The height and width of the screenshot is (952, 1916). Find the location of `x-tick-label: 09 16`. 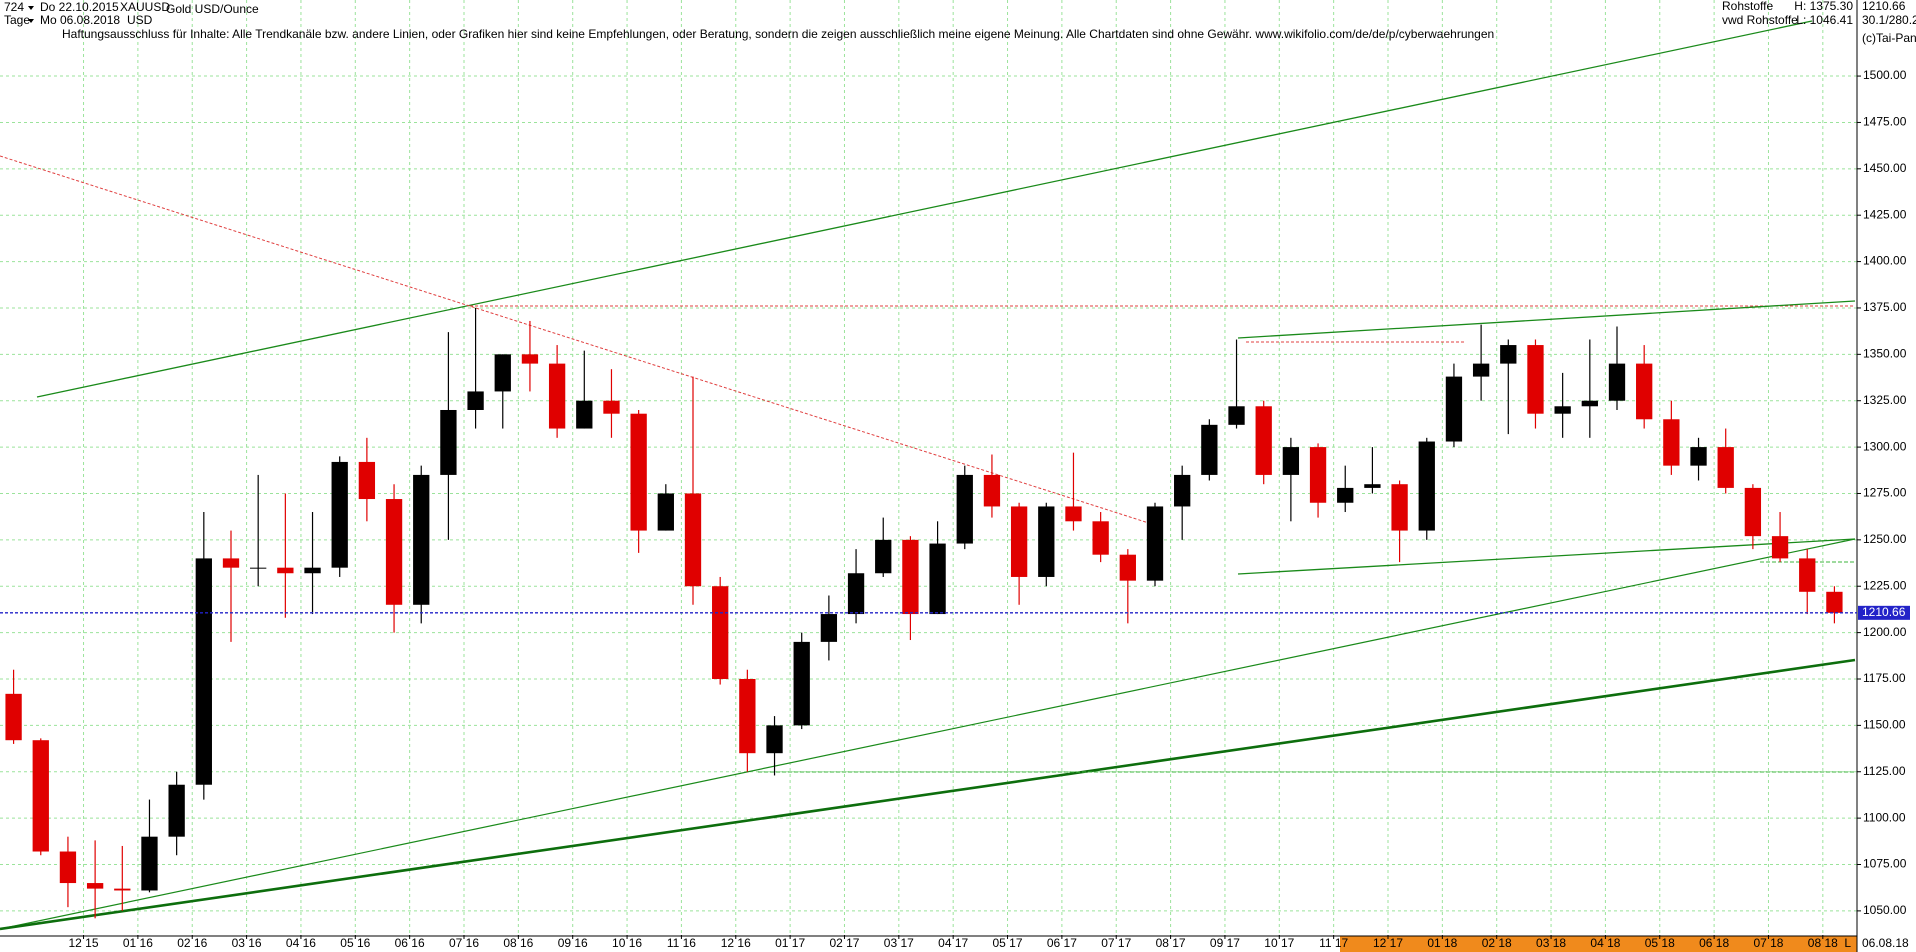

x-tick-label: 09 16 is located at coordinates (573, 943).